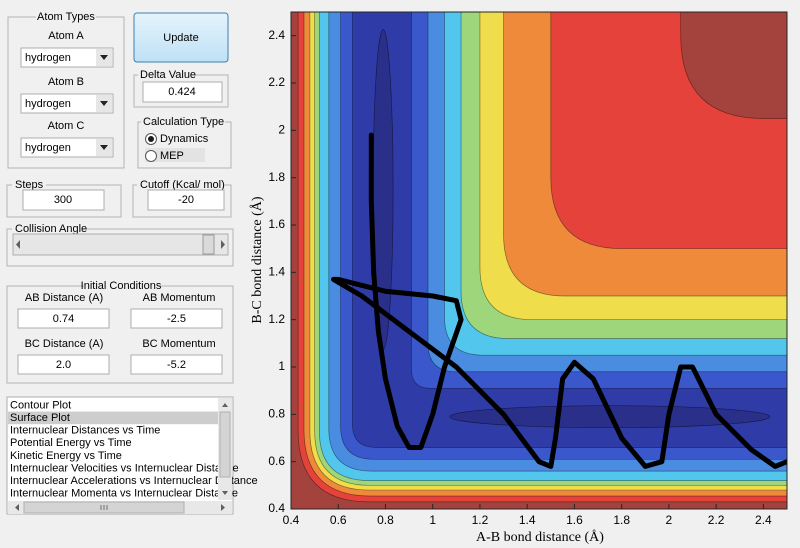 The width and height of the screenshot is (800, 548). What do you see at coordinates (178, 344) in the screenshot?
I see `field-label: BC Momentum` at bounding box center [178, 344].